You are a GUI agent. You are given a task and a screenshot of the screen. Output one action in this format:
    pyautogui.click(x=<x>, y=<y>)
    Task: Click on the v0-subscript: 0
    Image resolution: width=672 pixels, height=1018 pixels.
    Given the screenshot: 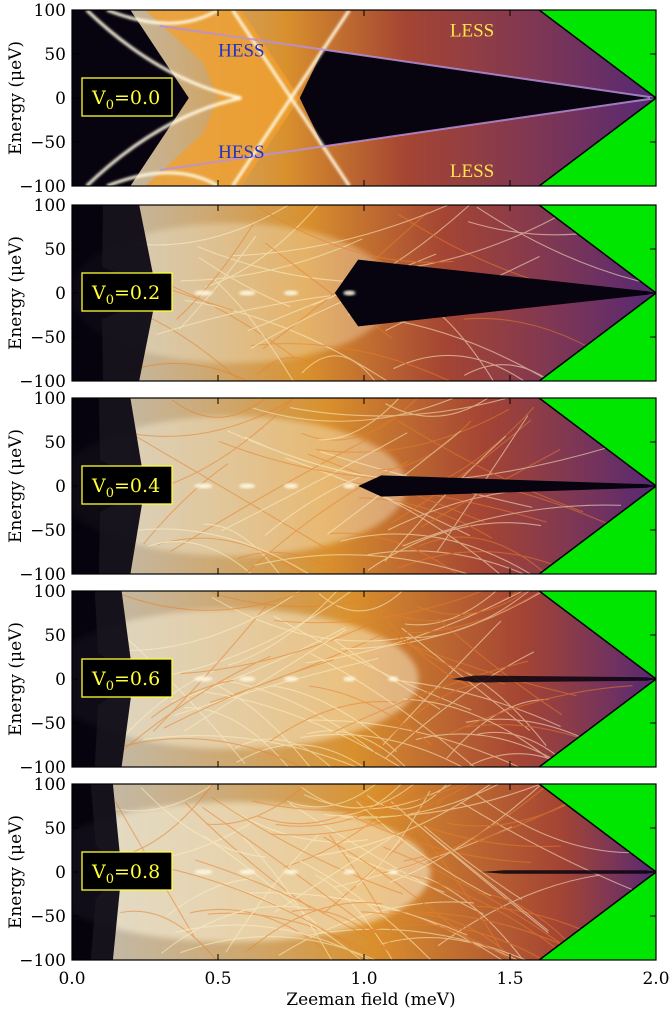 What is the action you would take?
    pyautogui.click(x=110, y=686)
    